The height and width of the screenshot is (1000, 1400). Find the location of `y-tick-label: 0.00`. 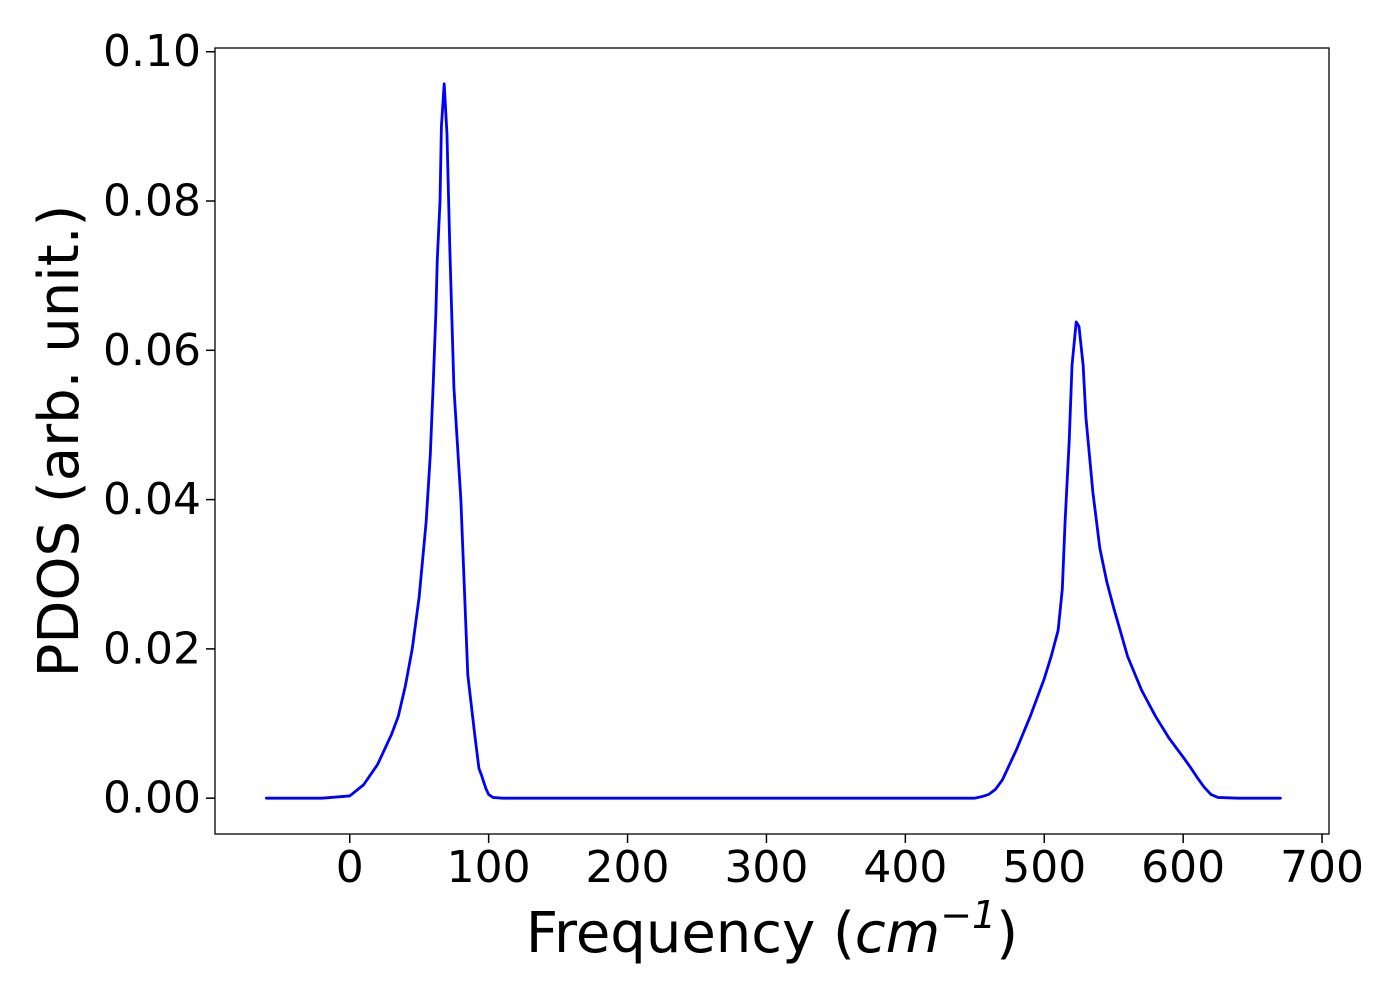

y-tick-label: 0.00 is located at coordinates (152, 798).